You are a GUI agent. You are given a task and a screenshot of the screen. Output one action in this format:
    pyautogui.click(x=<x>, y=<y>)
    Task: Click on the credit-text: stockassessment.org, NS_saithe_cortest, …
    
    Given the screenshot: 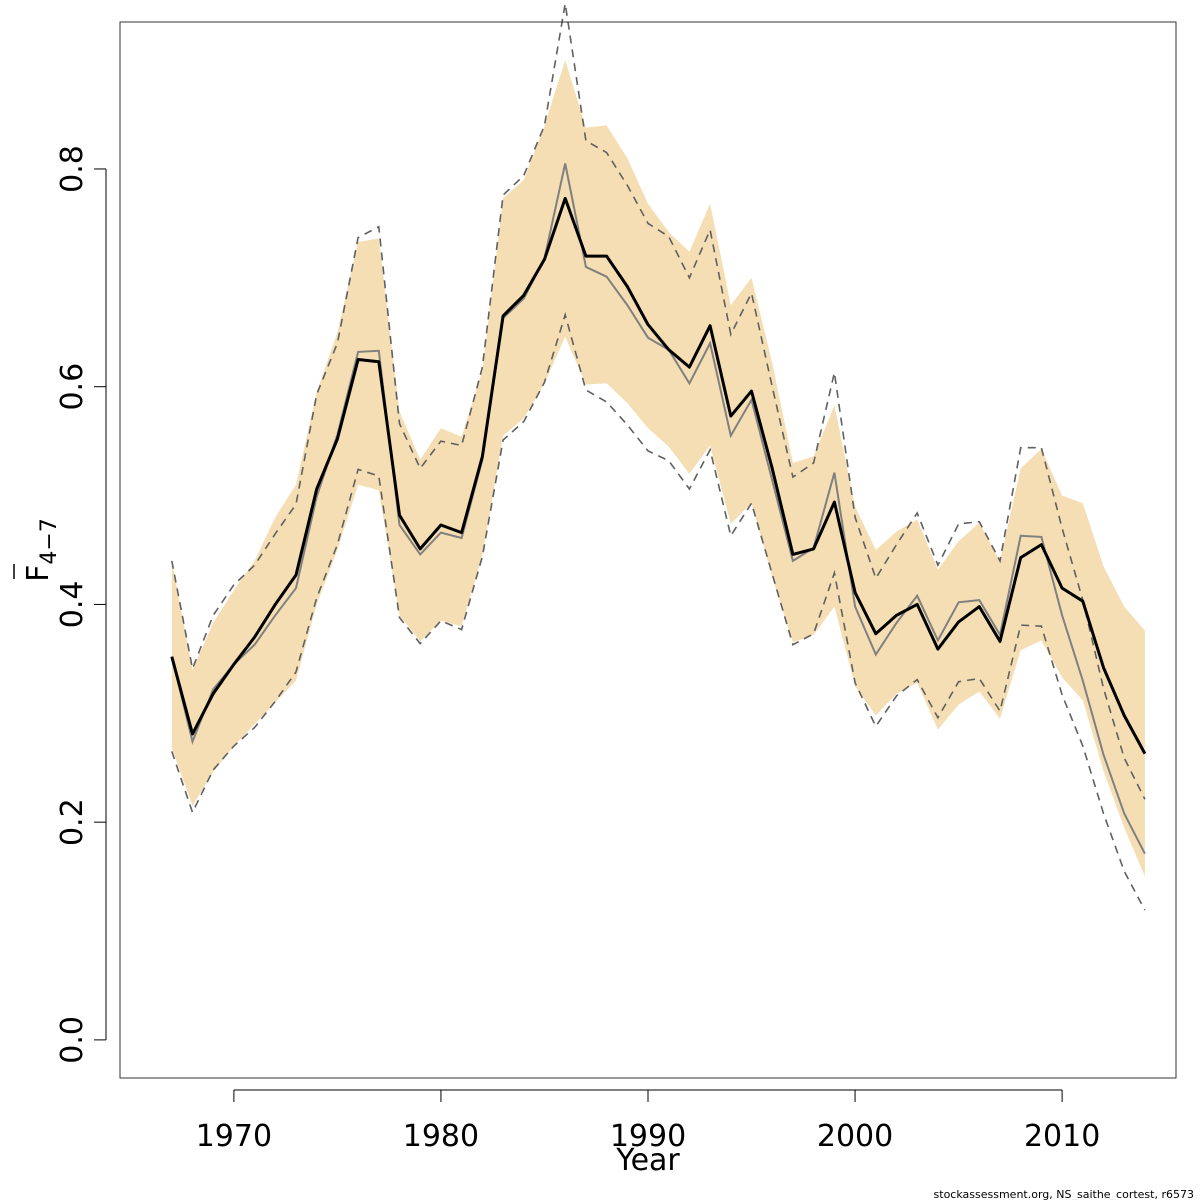 What is the action you would take?
    pyautogui.click(x=1064, y=1194)
    